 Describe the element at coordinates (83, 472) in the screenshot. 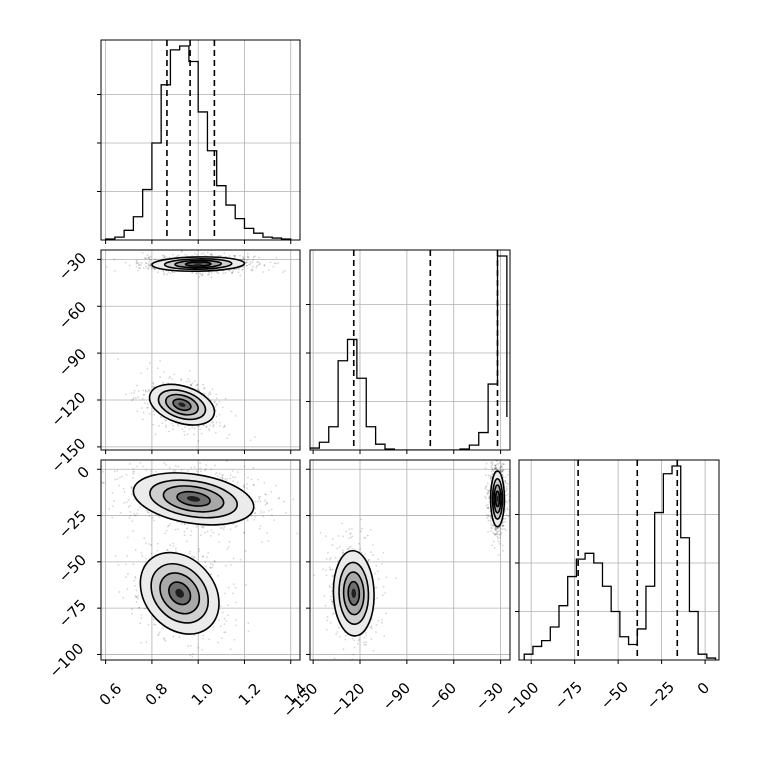

I see `y-tick-label: 0` at that location.